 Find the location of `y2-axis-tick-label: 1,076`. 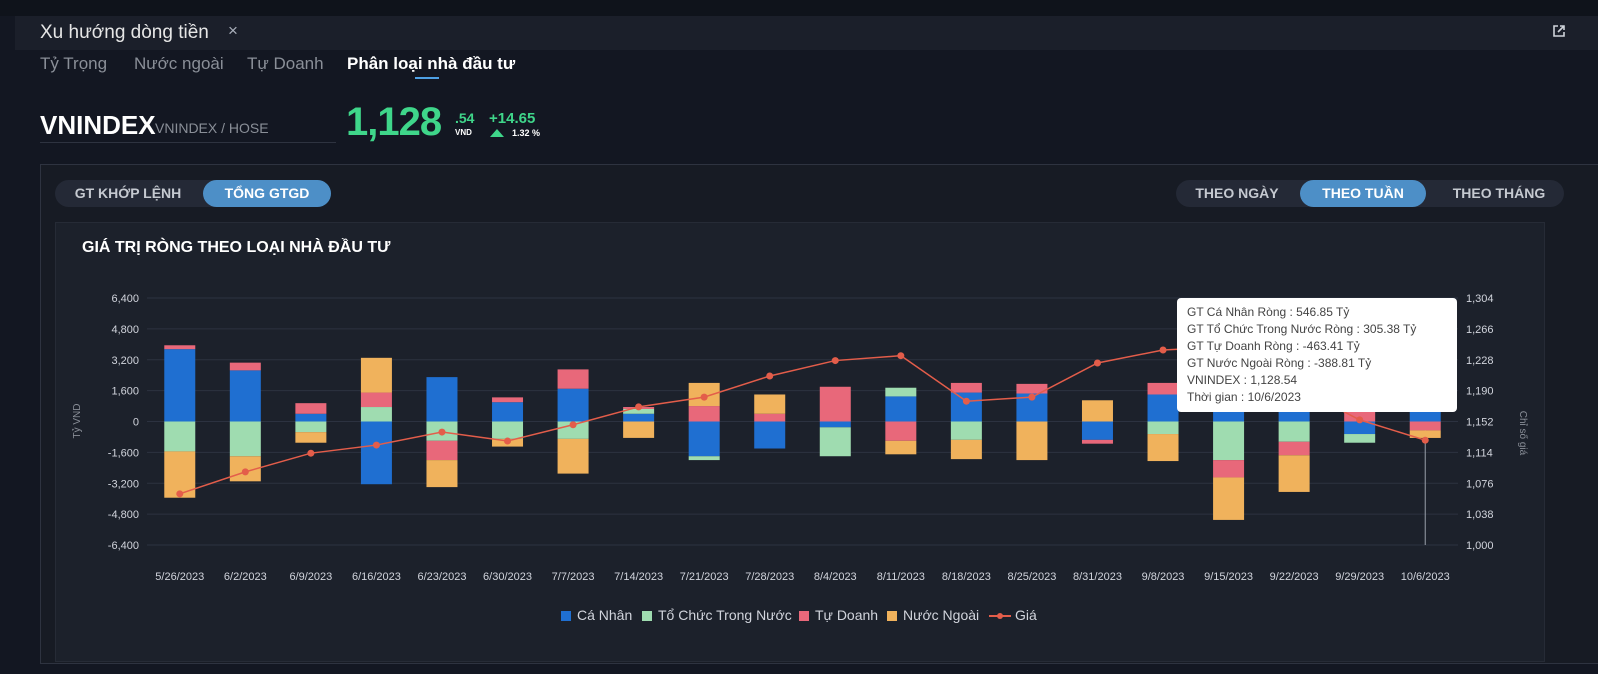

y2-axis-tick-label: 1,076 is located at coordinates (1480, 484).